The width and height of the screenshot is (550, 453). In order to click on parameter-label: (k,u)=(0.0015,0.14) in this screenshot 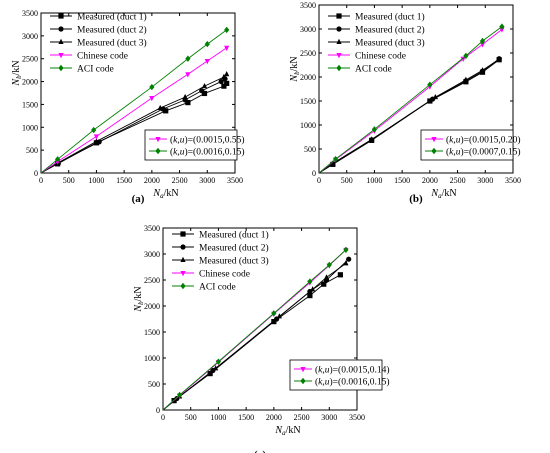, I will do `click(352, 370)`.